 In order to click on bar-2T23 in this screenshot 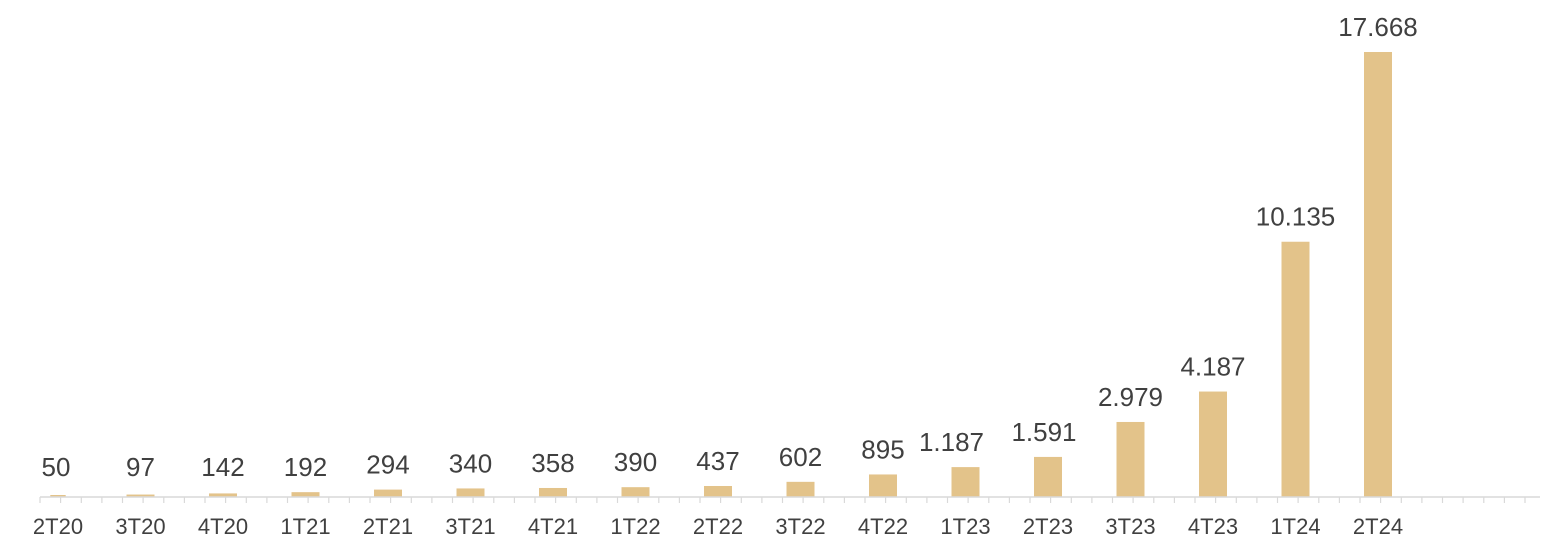, I will do `click(1048, 476)`.